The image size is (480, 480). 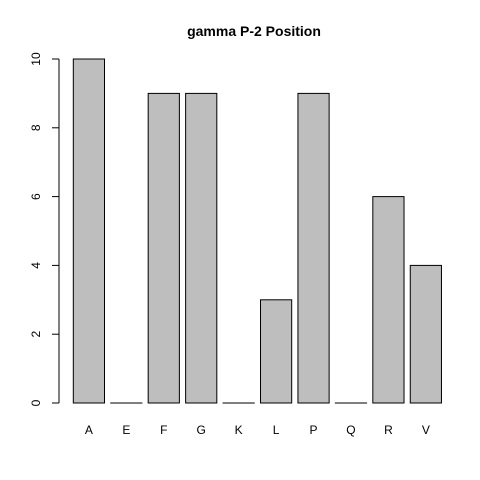 What do you see at coordinates (426, 430) in the screenshot?
I see `x-tick-label-V: V` at bounding box center [426, 430].